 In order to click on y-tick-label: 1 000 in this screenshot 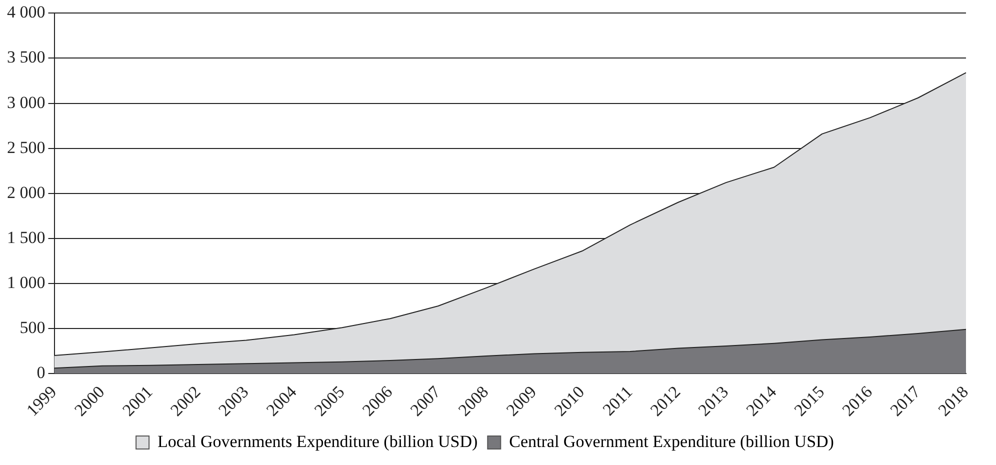, I will do `click(26, 282)`.